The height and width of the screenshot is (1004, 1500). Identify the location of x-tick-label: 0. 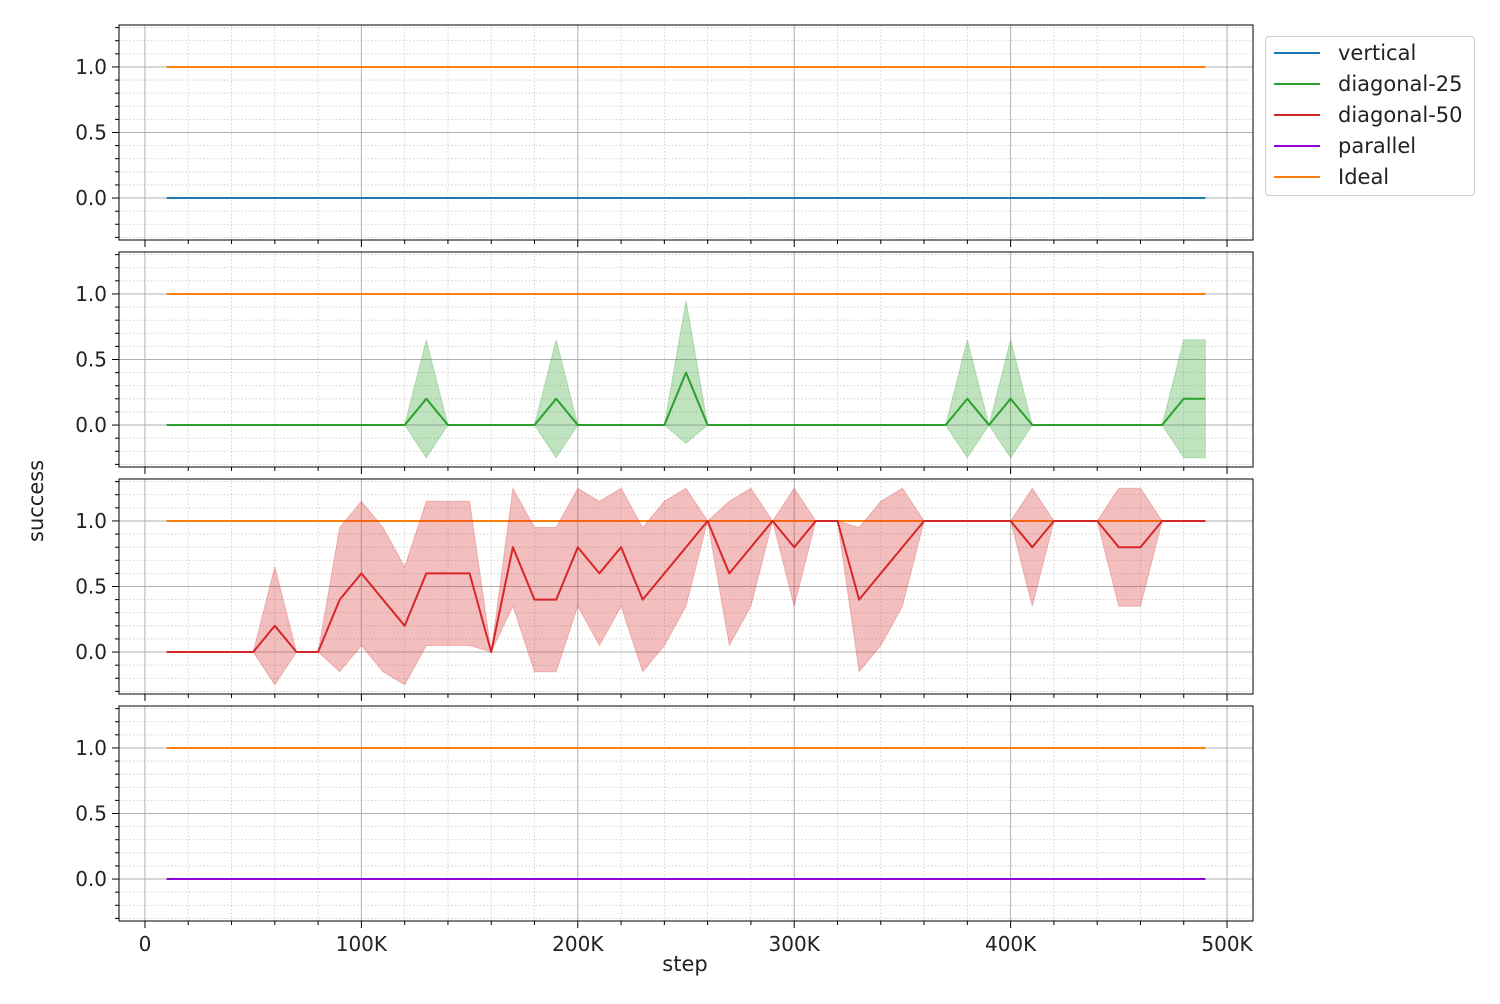
(145, 944).